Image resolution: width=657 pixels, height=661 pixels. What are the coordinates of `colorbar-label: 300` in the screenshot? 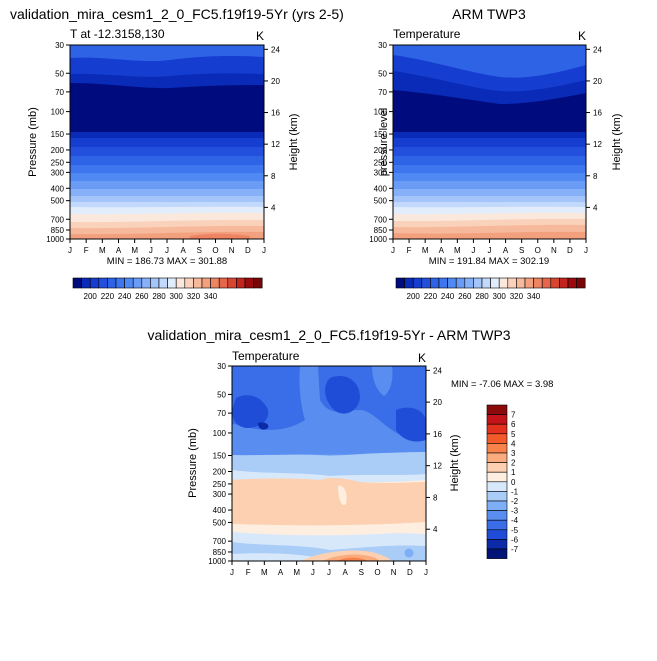 It's located at (500, 296).